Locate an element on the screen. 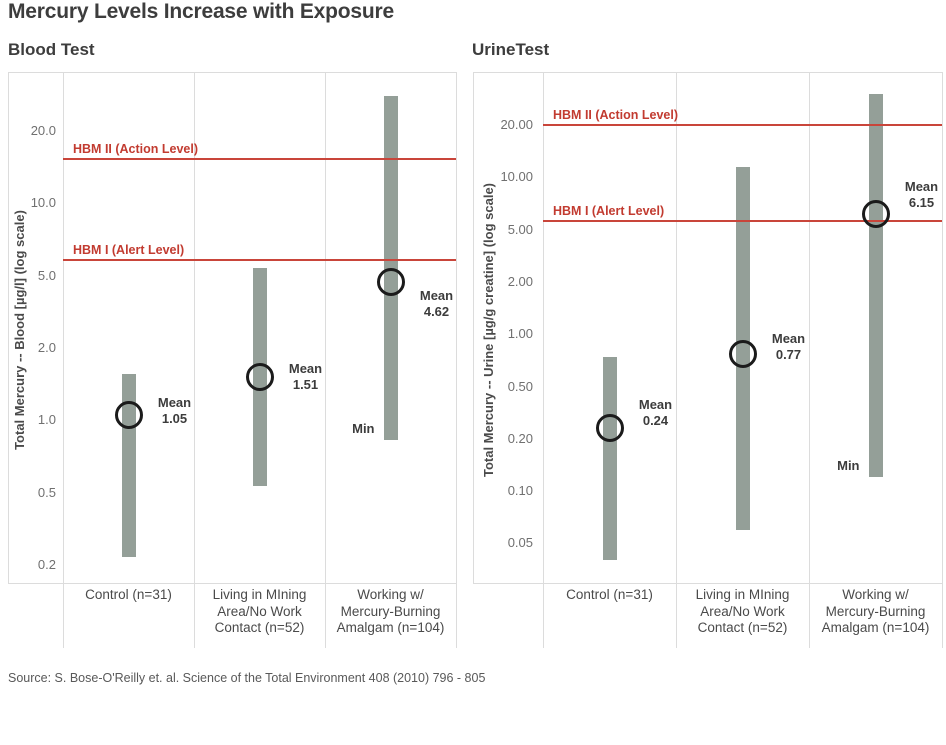 Image resolution: width=946 pixels, height=745 pixels. y-tick-label: 0.10 is located at coordinates (520, 491).